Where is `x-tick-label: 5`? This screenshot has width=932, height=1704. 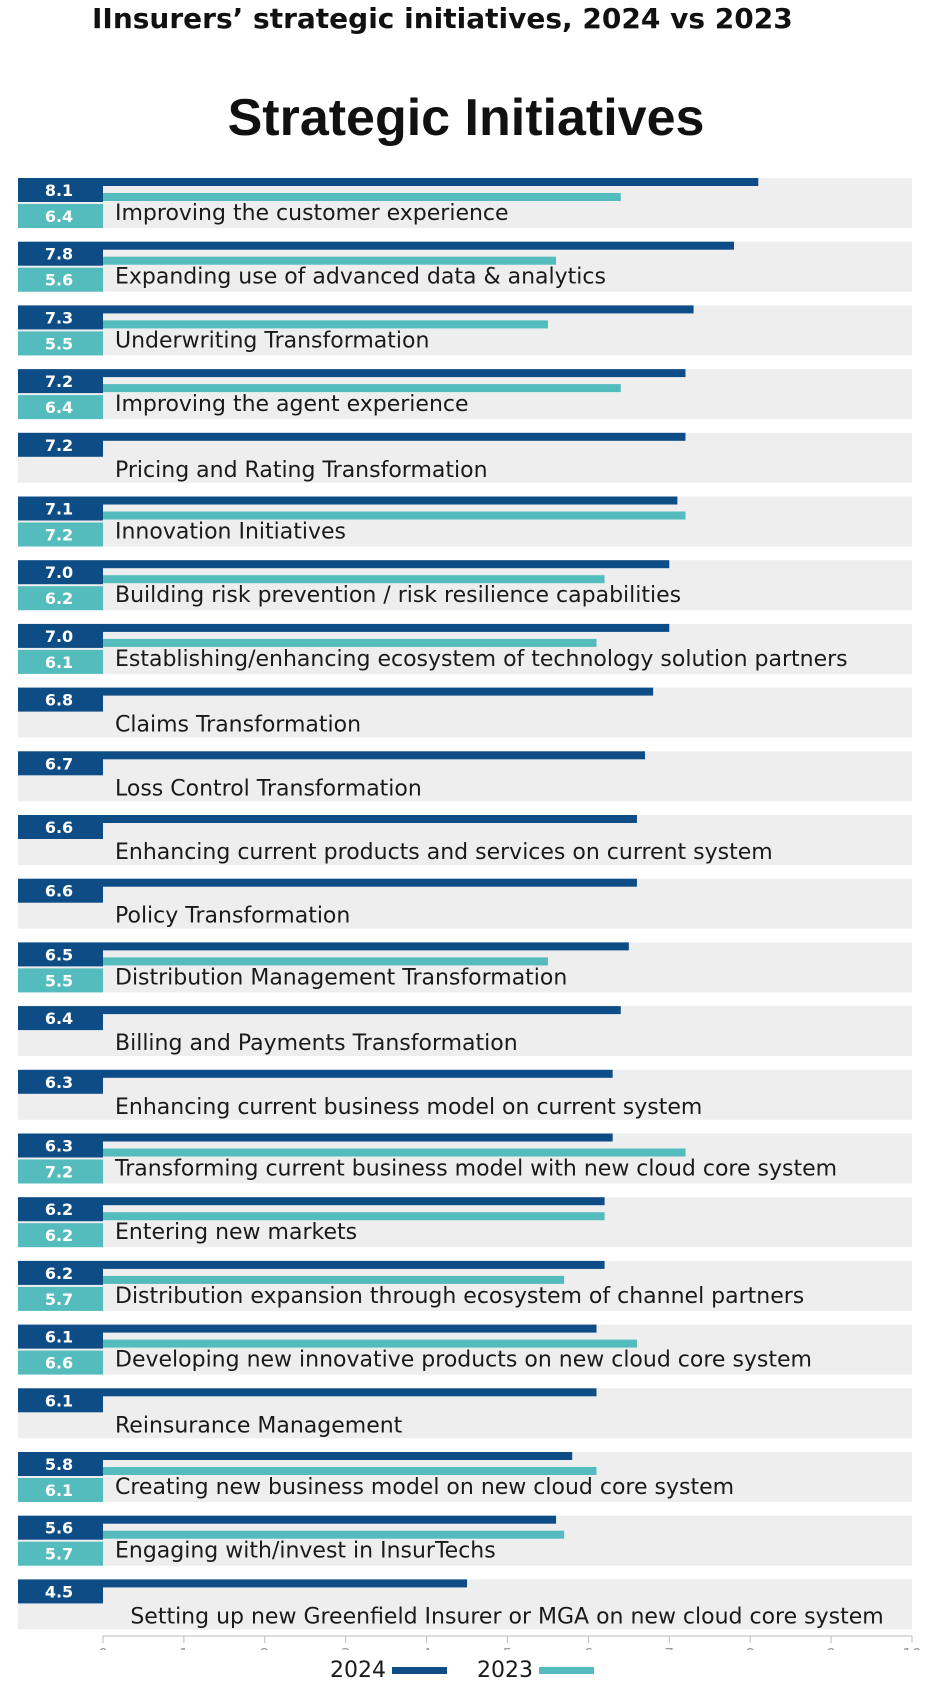
x-tick-label: 5 is located at coordinates (508, 1647).